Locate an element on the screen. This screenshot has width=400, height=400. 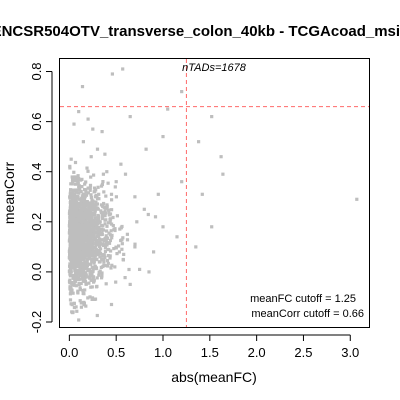
x-tick-label: 0.5 is located at coordinates (116, 352).